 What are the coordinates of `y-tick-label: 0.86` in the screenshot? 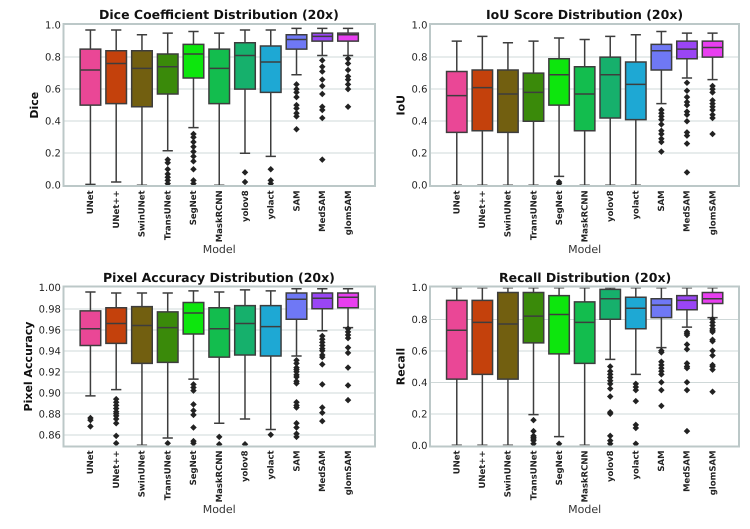 It's located at (49, 436).